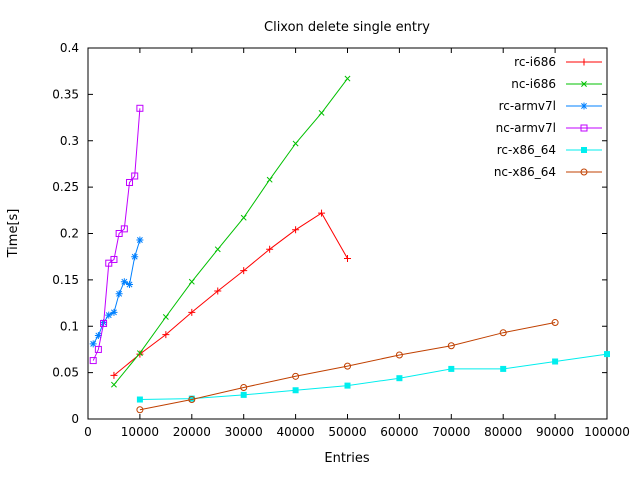 This screenshot has width=640, height=480. I want to click on series-rc-armv7l, so click(116, 292).